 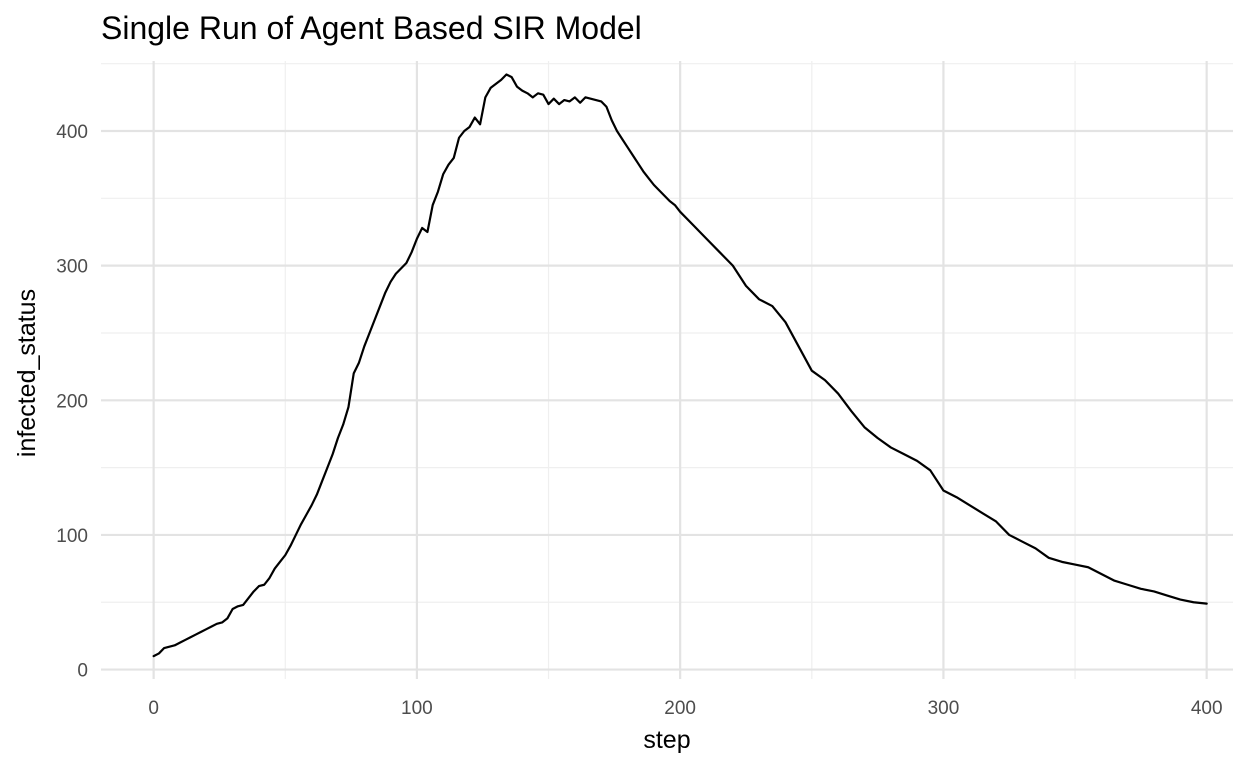 I want to click on y-tick-label: 200, so click(x=72, y=401).